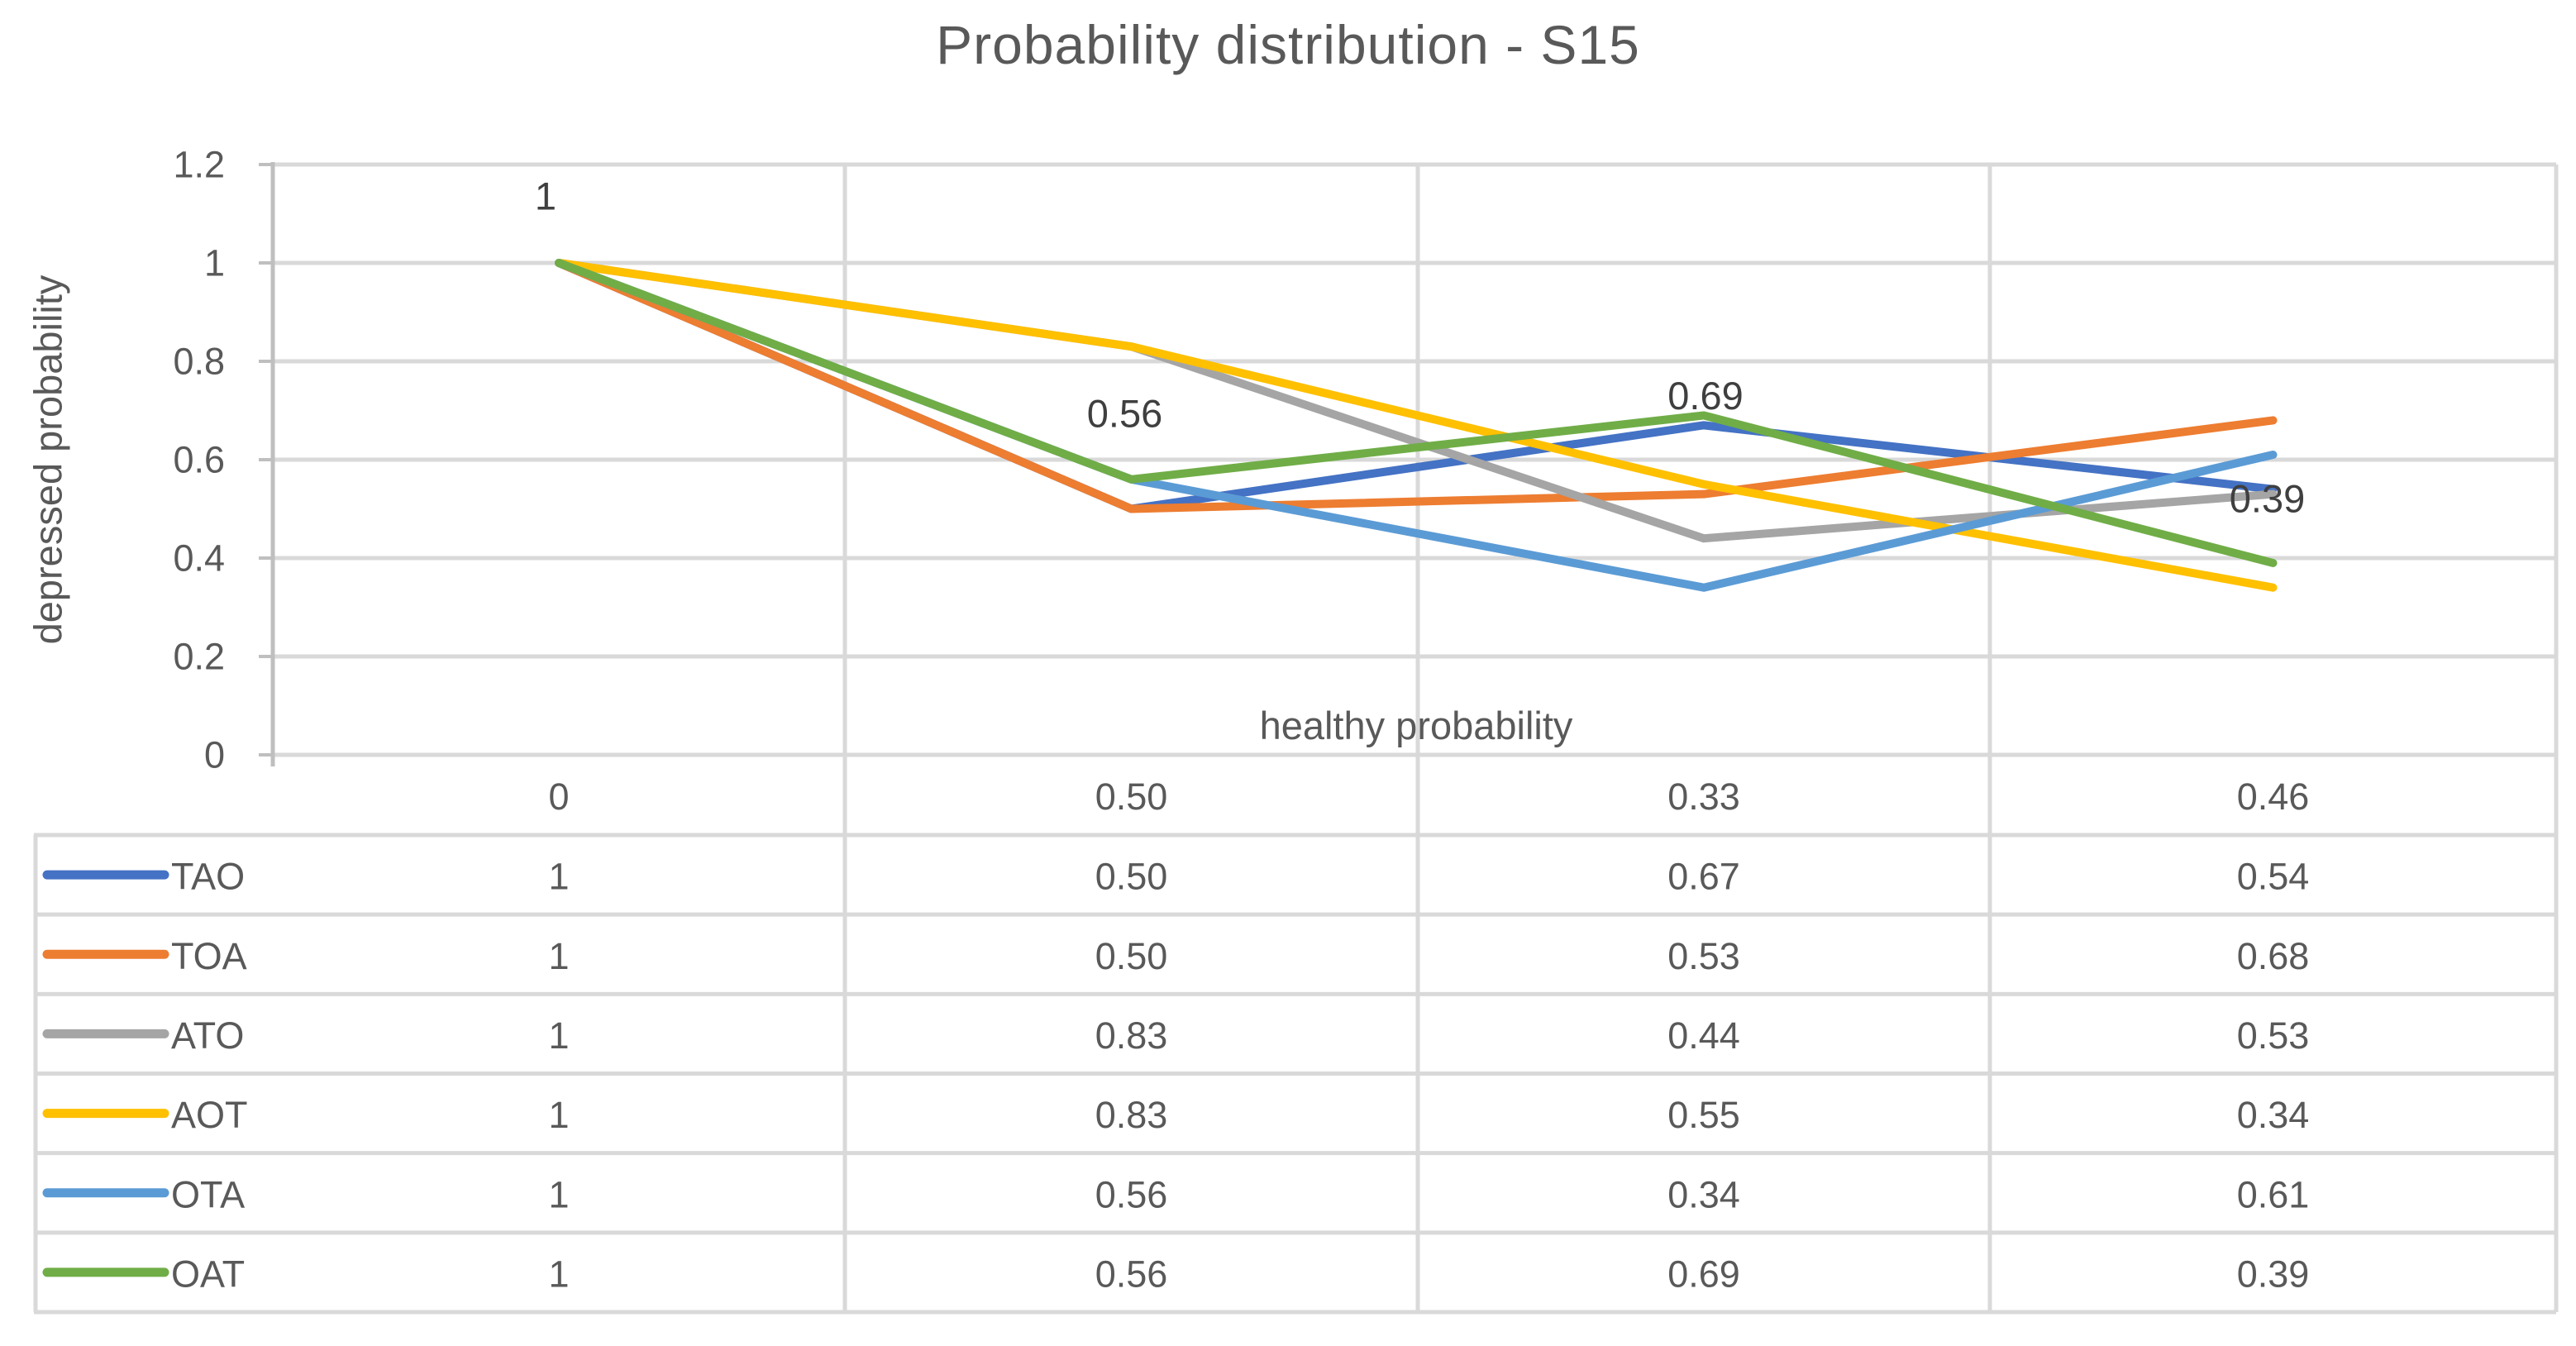 Image resolution: width=2576 pixels, height=1346 pixels. Describe the element at coordinates (1704, 1035) in the screenshot. I see `table-cell-ATO: 0.44` at that location.